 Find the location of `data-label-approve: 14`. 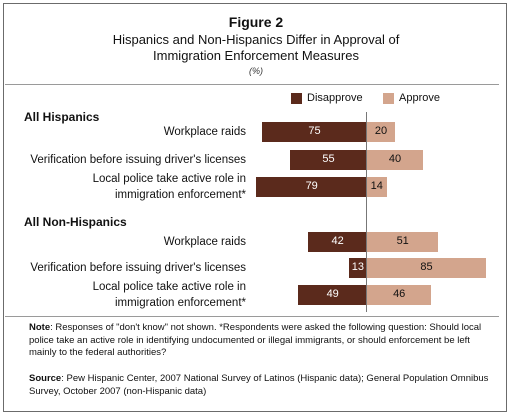

data-label-approve: 14 is located at coordinates (376, 186).